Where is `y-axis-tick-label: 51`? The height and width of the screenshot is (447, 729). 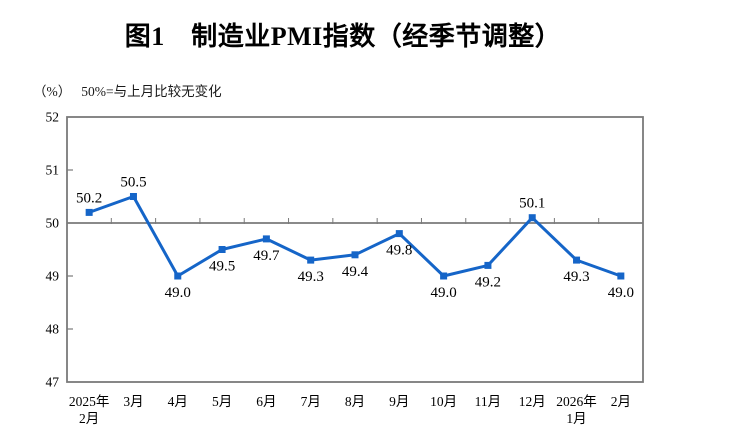 y-axis-tick-label: 51 is located at coordinates (53, 170).